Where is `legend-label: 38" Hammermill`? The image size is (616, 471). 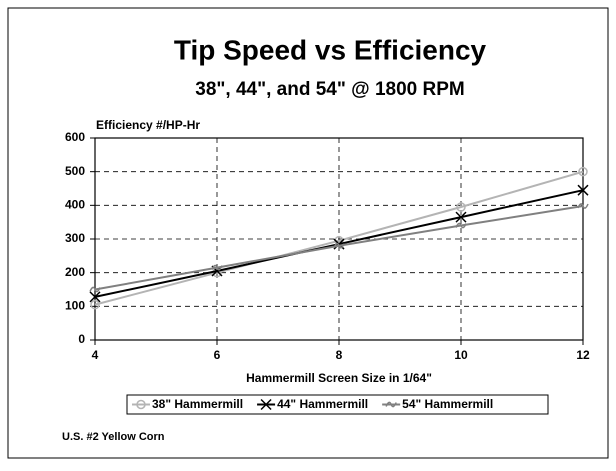
legend-label: 38" Hammermill is located at coordinates (197, 404).